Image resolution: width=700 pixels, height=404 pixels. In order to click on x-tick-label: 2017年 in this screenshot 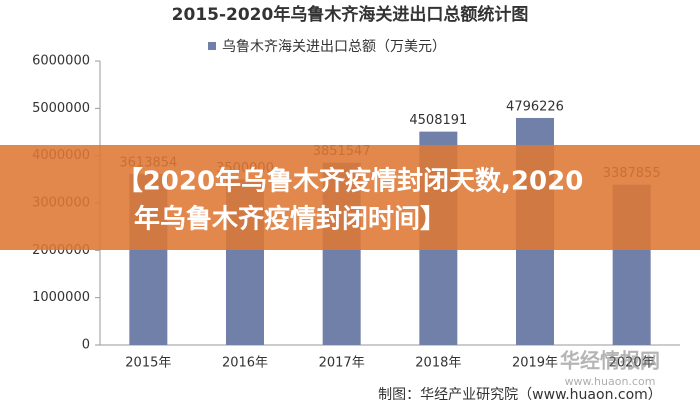, I will do `click(342, 363)`.